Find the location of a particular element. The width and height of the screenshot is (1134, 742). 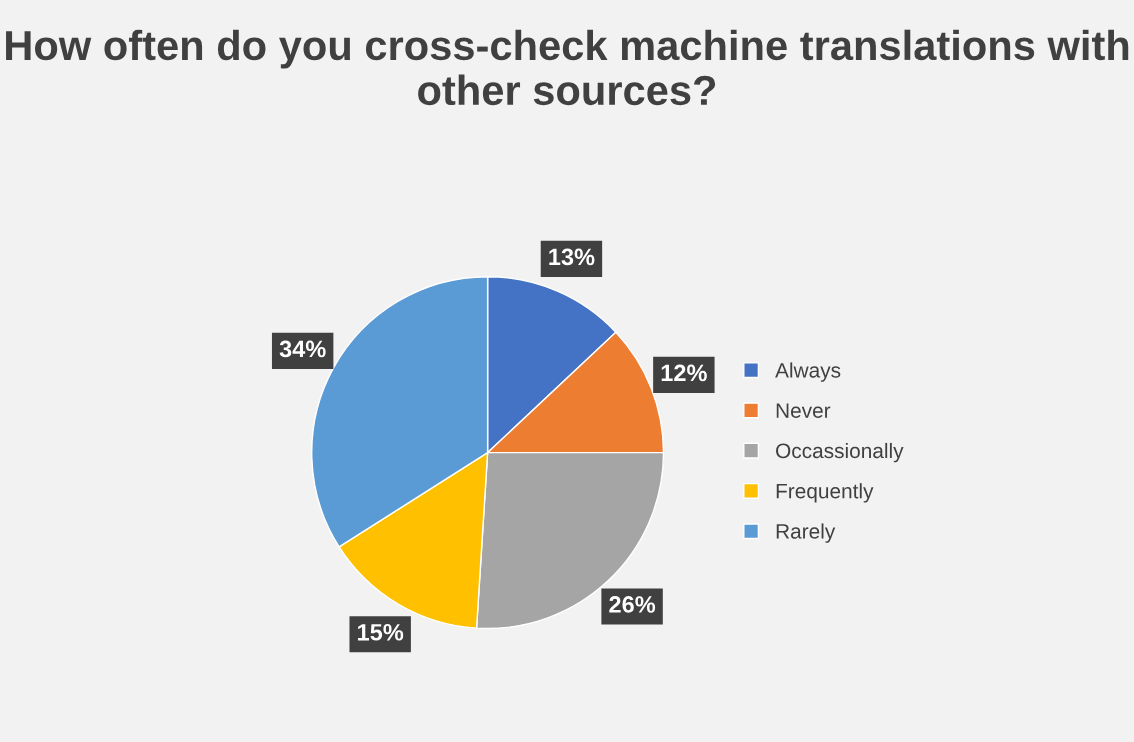

legend-label: Occassionally is located at coordinates (840, 452).